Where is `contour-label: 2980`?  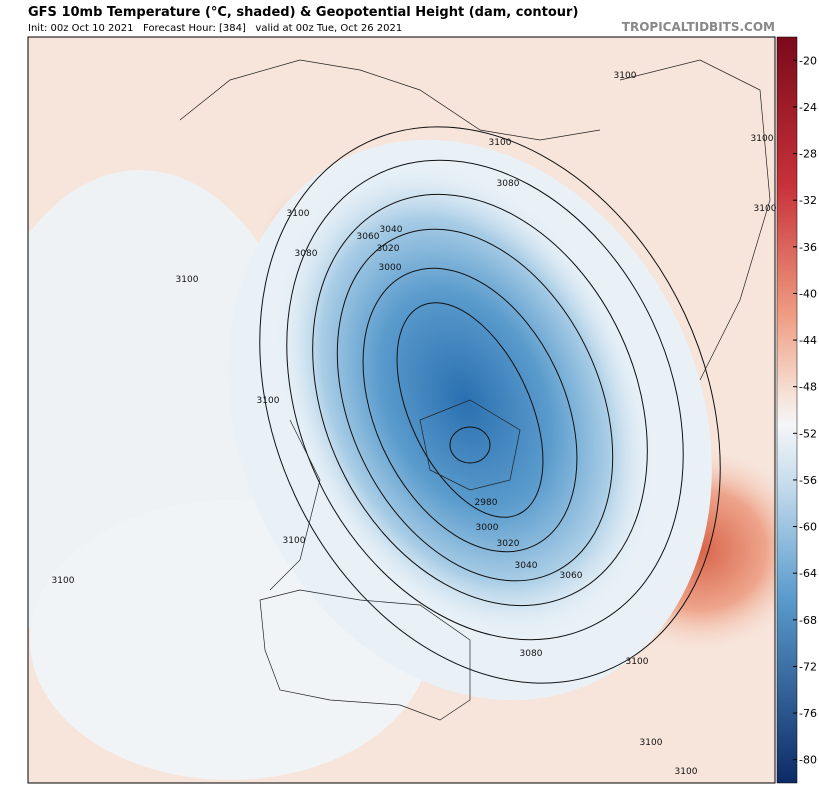 contour-label: 2980 is located at coordinates (486, 503).